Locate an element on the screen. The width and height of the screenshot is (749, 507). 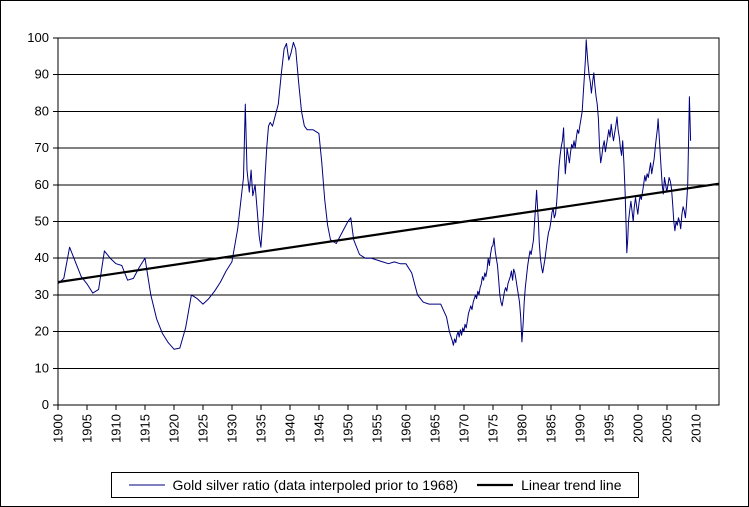
legend-item-trend: Linear trend line is located at coordinates (549, 485).